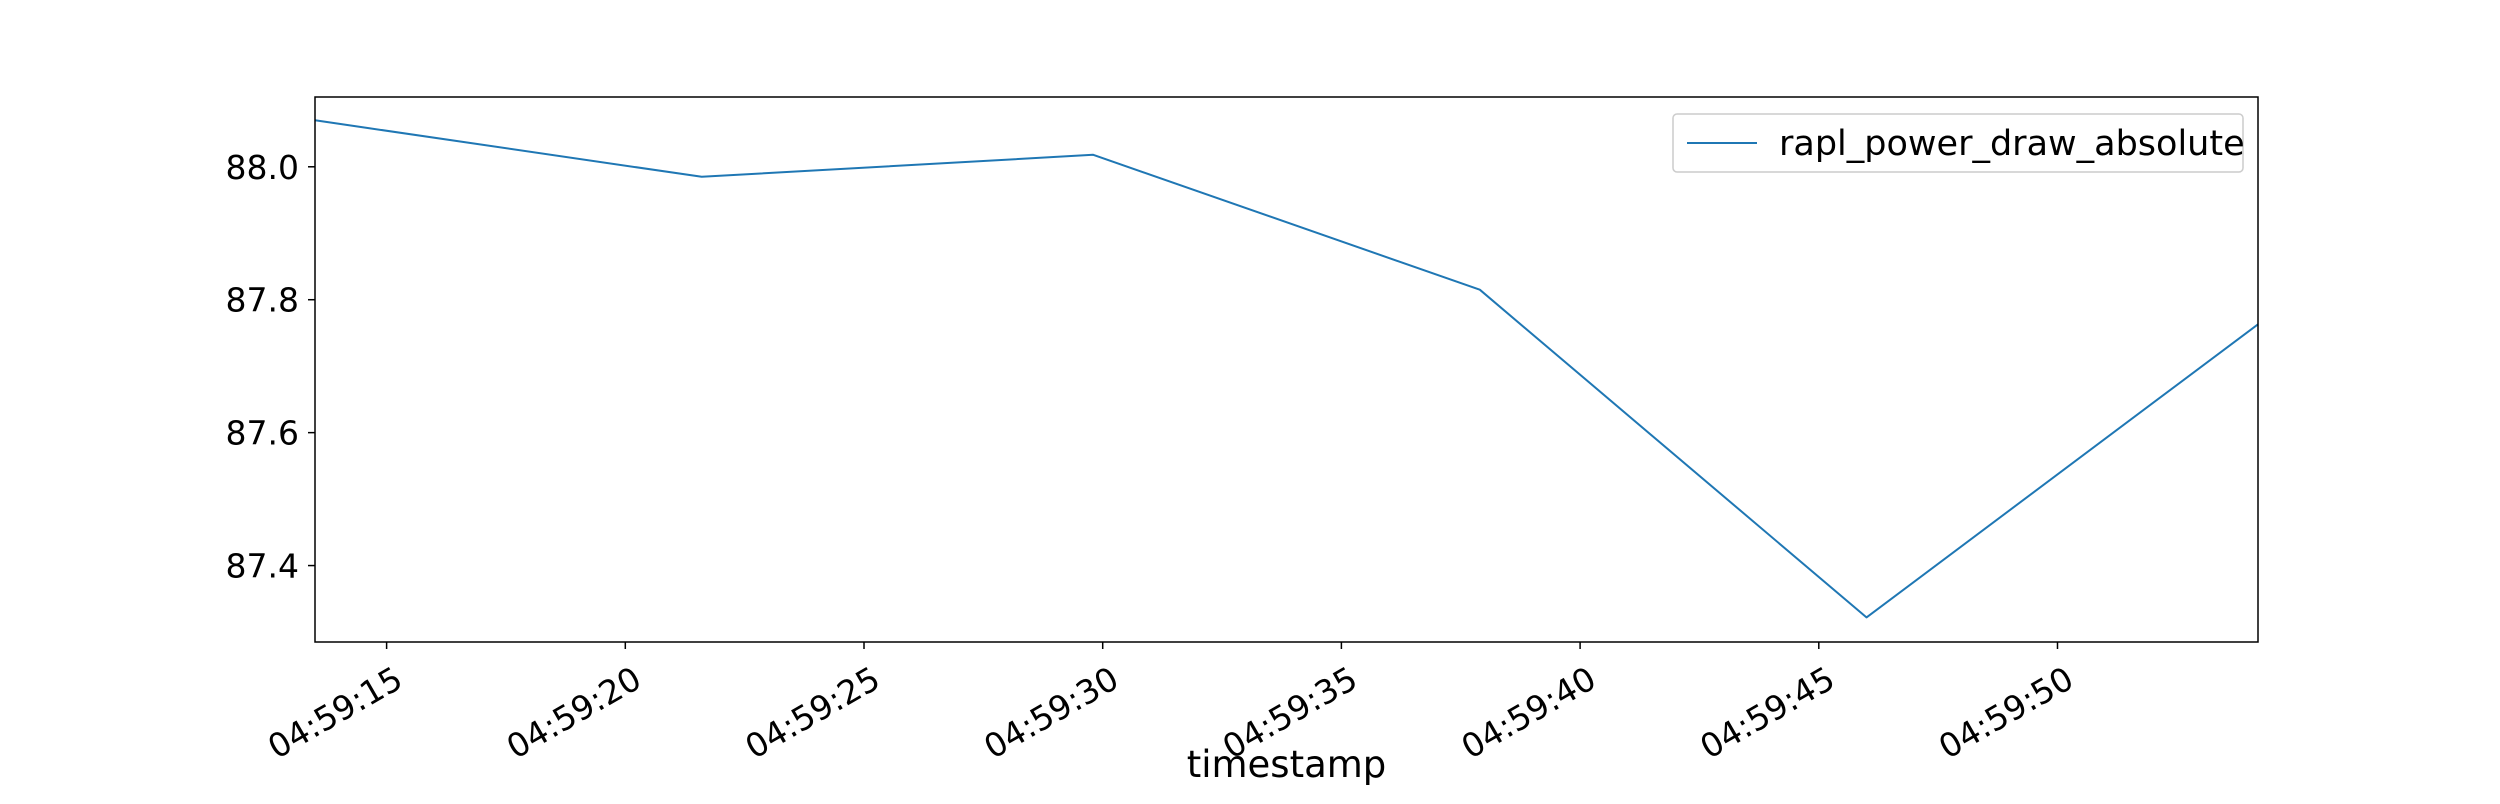  I want to click on y-tick-label: 87.4, so click(262, 566).